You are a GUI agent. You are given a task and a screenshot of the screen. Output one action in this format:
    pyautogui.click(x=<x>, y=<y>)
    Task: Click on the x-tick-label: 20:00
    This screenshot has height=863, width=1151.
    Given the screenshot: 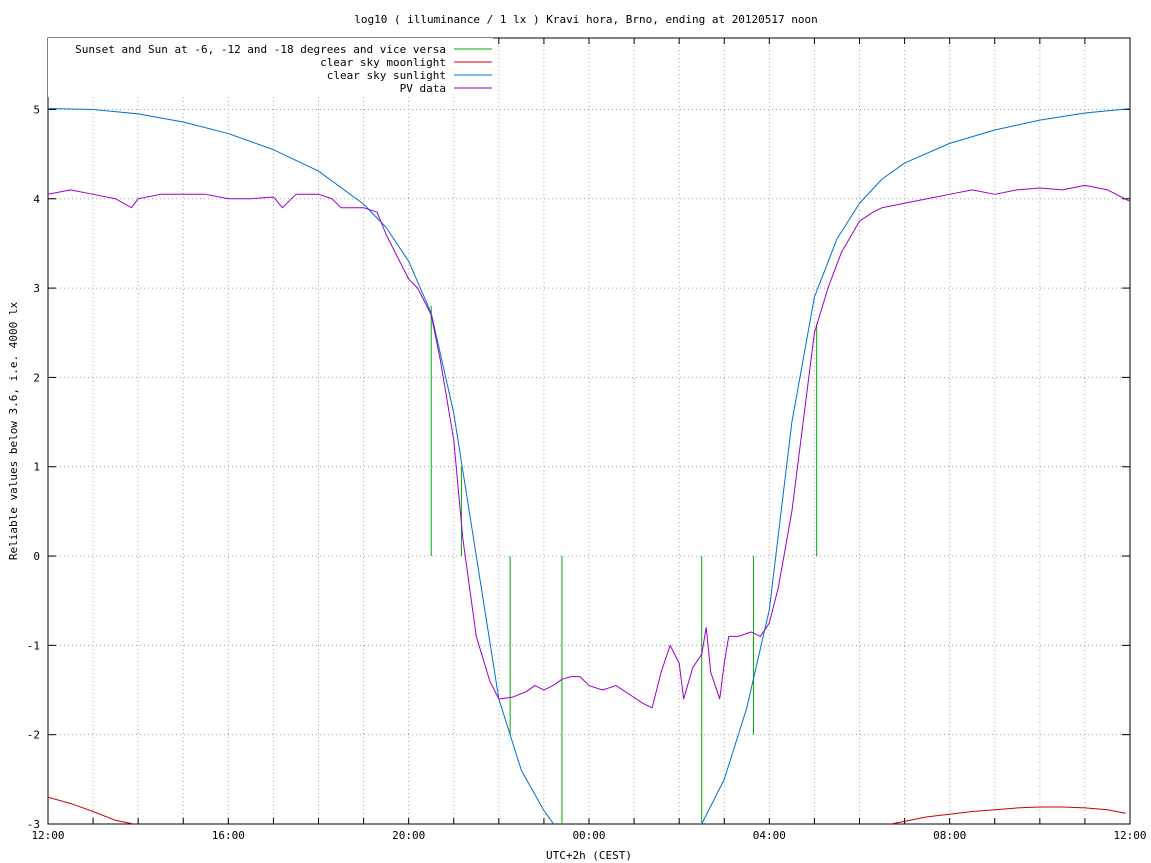 What is the action you would take?
    pyautogui.click(x=408, y=835)
    